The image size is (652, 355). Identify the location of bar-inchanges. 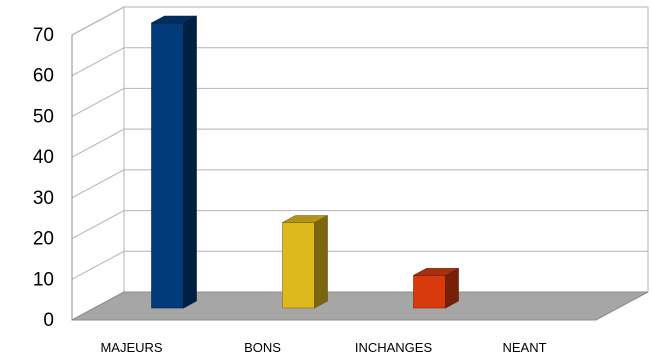
(436, 288).